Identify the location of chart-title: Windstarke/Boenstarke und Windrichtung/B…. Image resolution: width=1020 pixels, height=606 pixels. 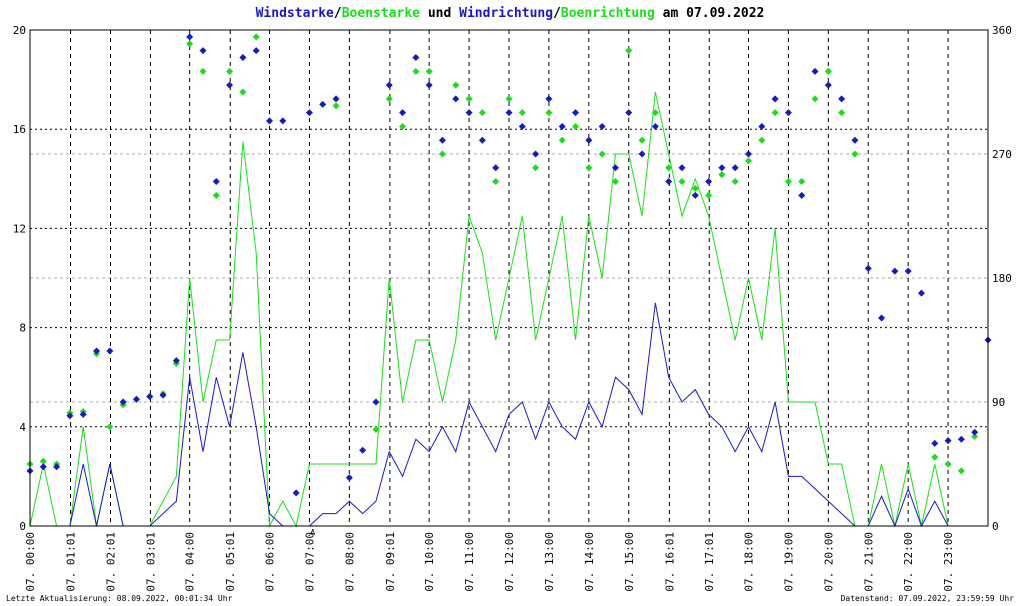
(510, 13).